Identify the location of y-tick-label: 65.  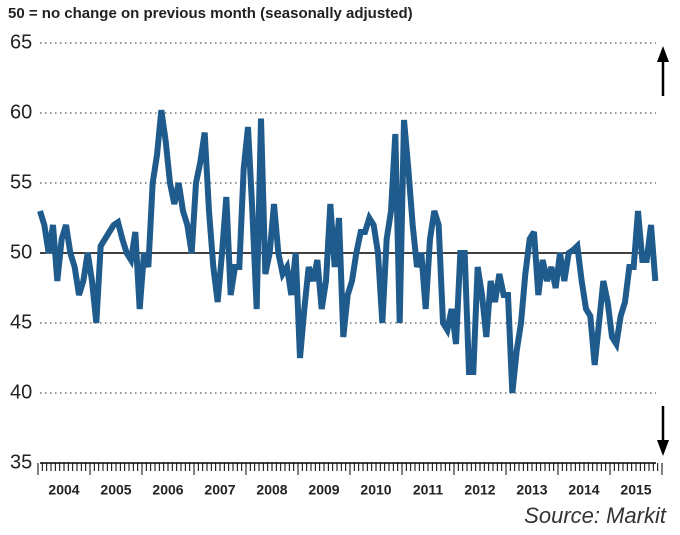
(21, 42).